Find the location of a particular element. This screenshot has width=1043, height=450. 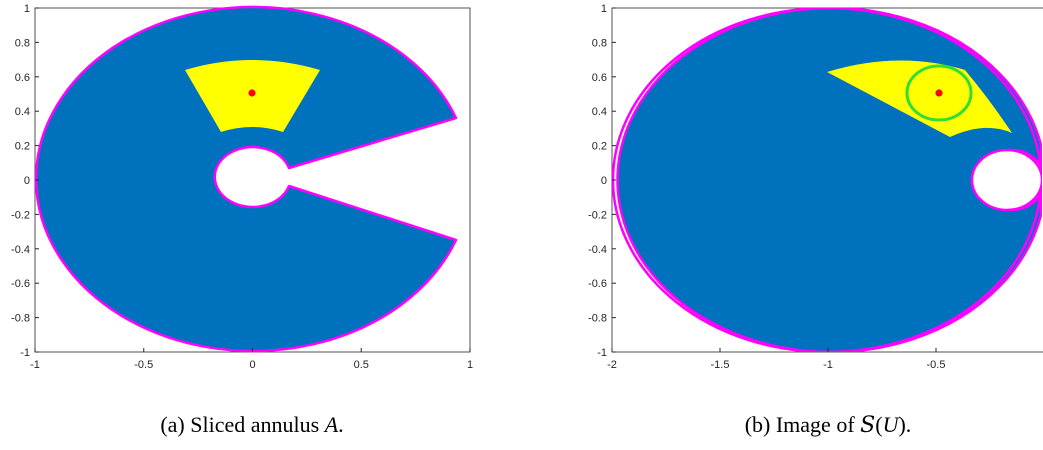

caption-b-symbol: S is located at coordinates (867, 425).